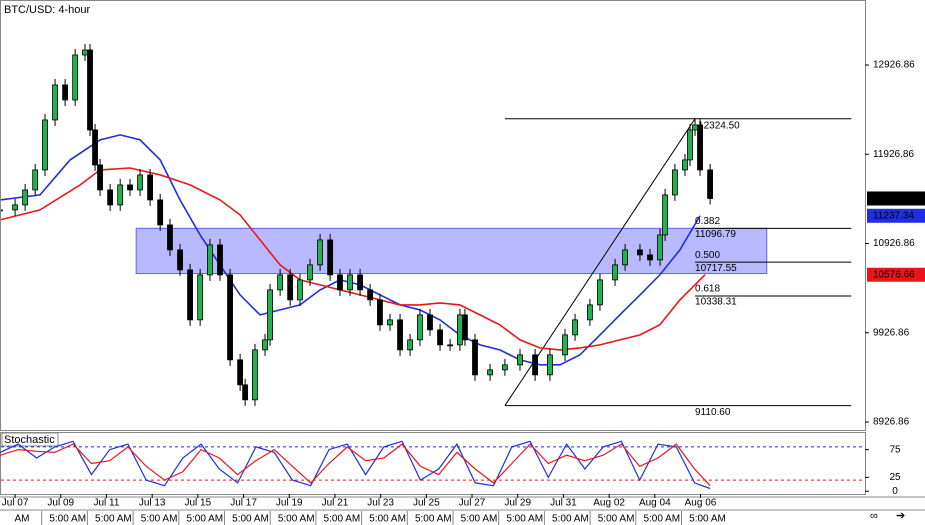  I want to click on fib-ratio: 0.618, so click(707, 289).